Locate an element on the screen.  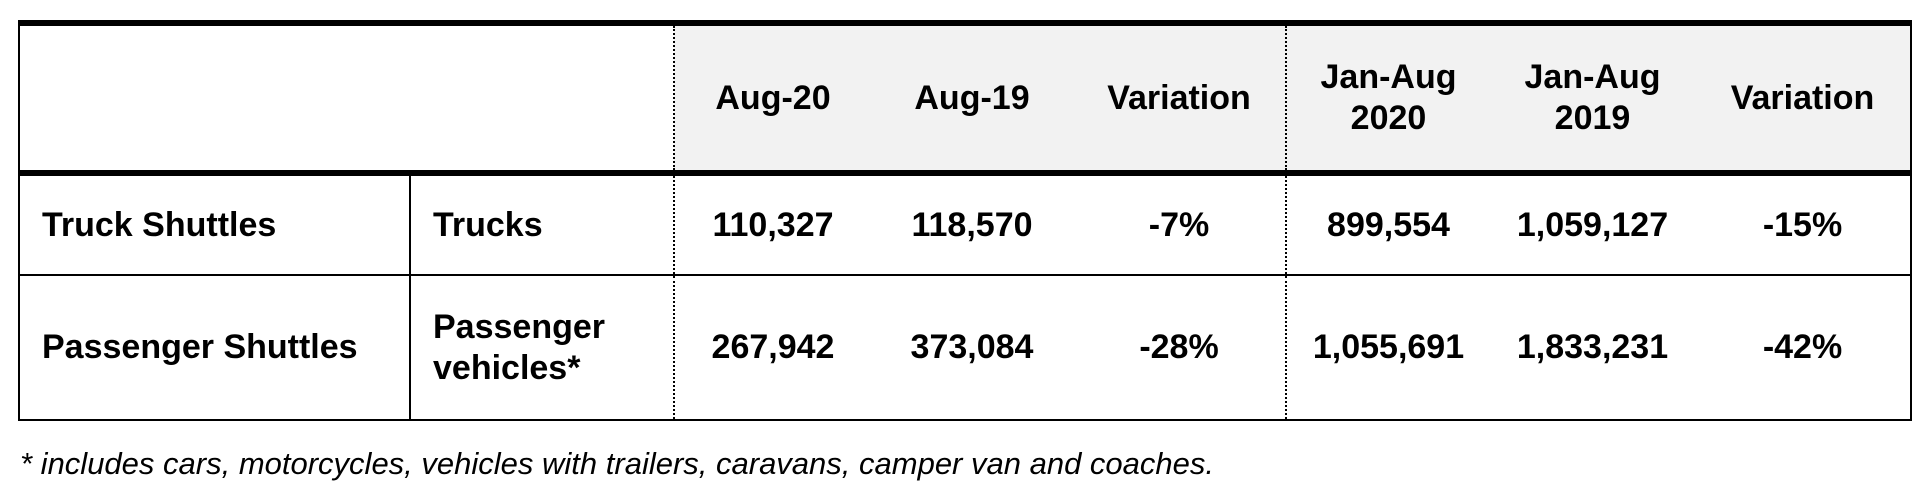
table-cell: 1,833,231 is located at coordinates (1592, 347).